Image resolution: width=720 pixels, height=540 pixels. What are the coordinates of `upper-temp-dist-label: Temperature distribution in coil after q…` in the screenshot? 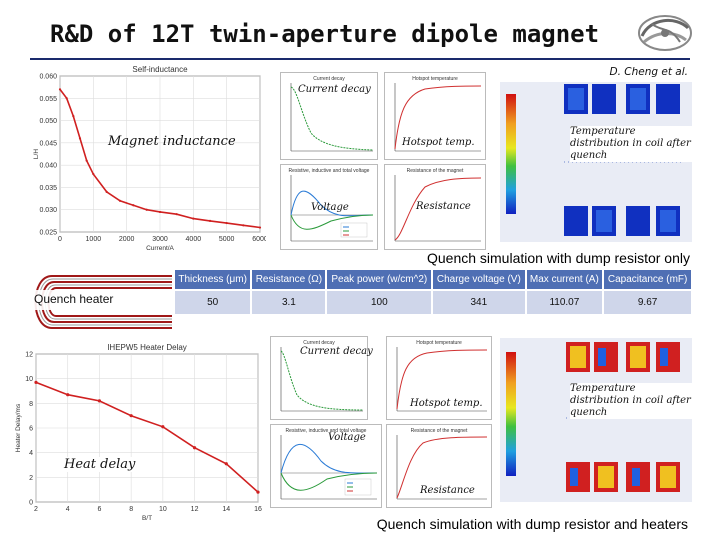 It's located at (632, 144).